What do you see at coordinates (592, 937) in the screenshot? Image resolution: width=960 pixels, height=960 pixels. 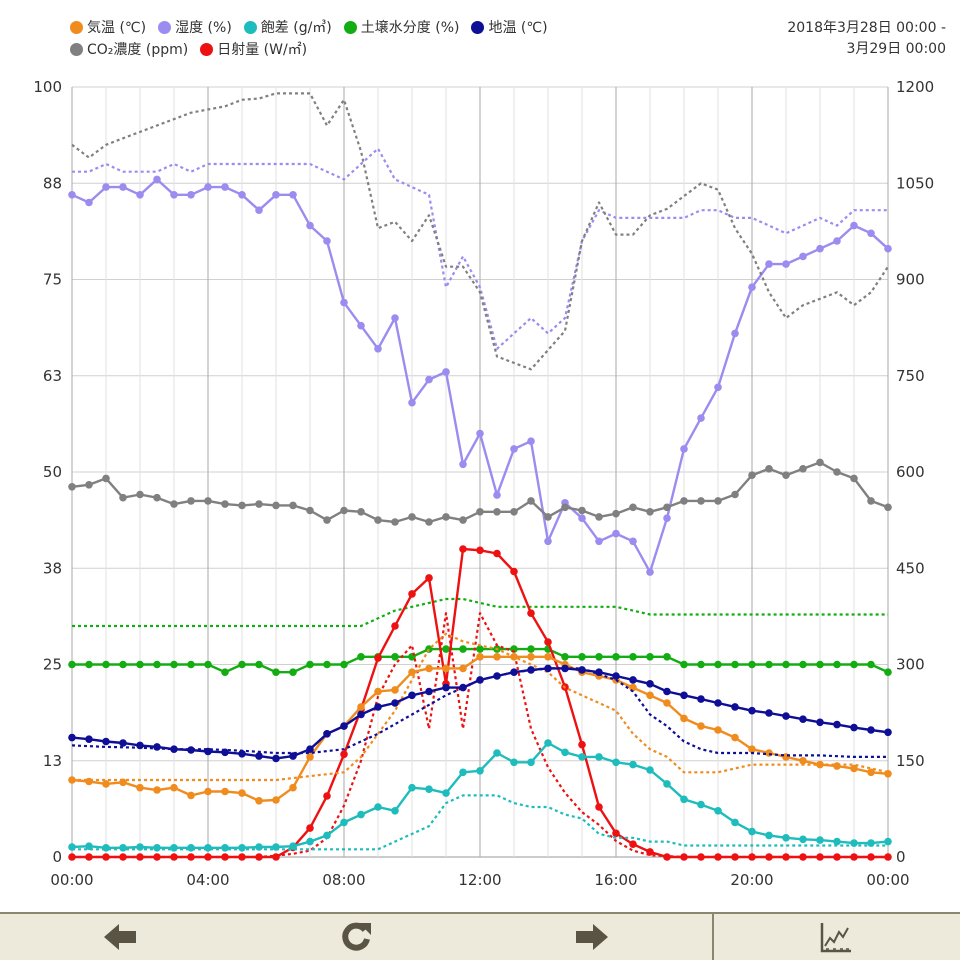 I see `next-button` at bounding box center [592, 937].